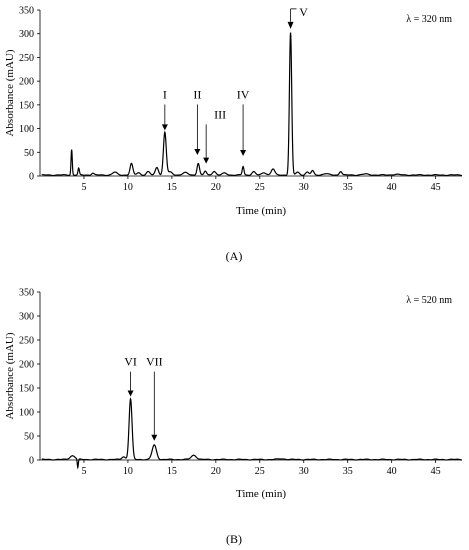  Describe the element at coordinates (154, 362) in the screenshot. I see `peak-label: VII` at that location.